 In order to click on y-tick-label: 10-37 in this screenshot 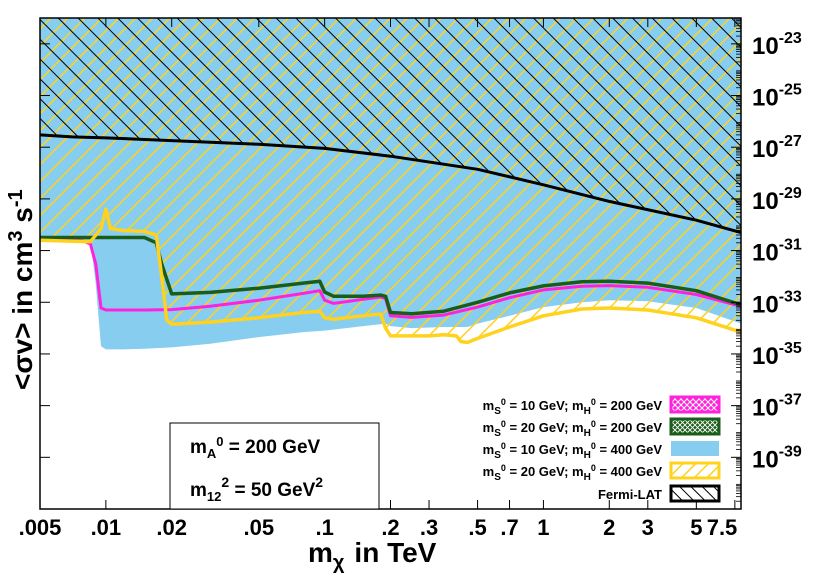, I will do `click(777, 407)`.